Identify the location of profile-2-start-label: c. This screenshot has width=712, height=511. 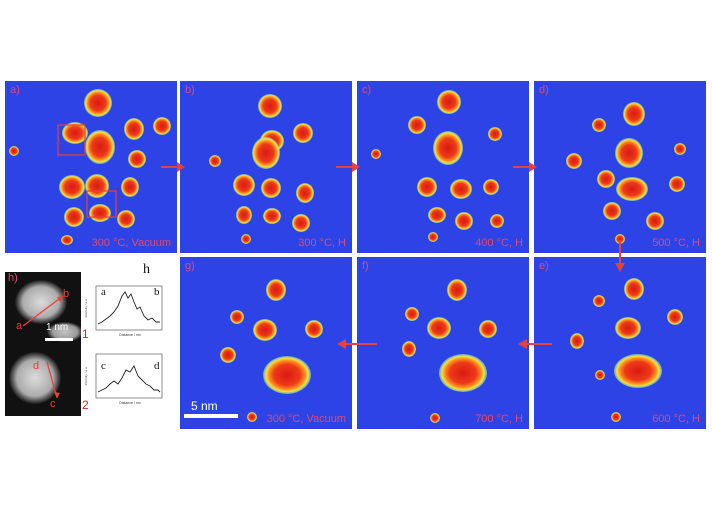
(103, 366).